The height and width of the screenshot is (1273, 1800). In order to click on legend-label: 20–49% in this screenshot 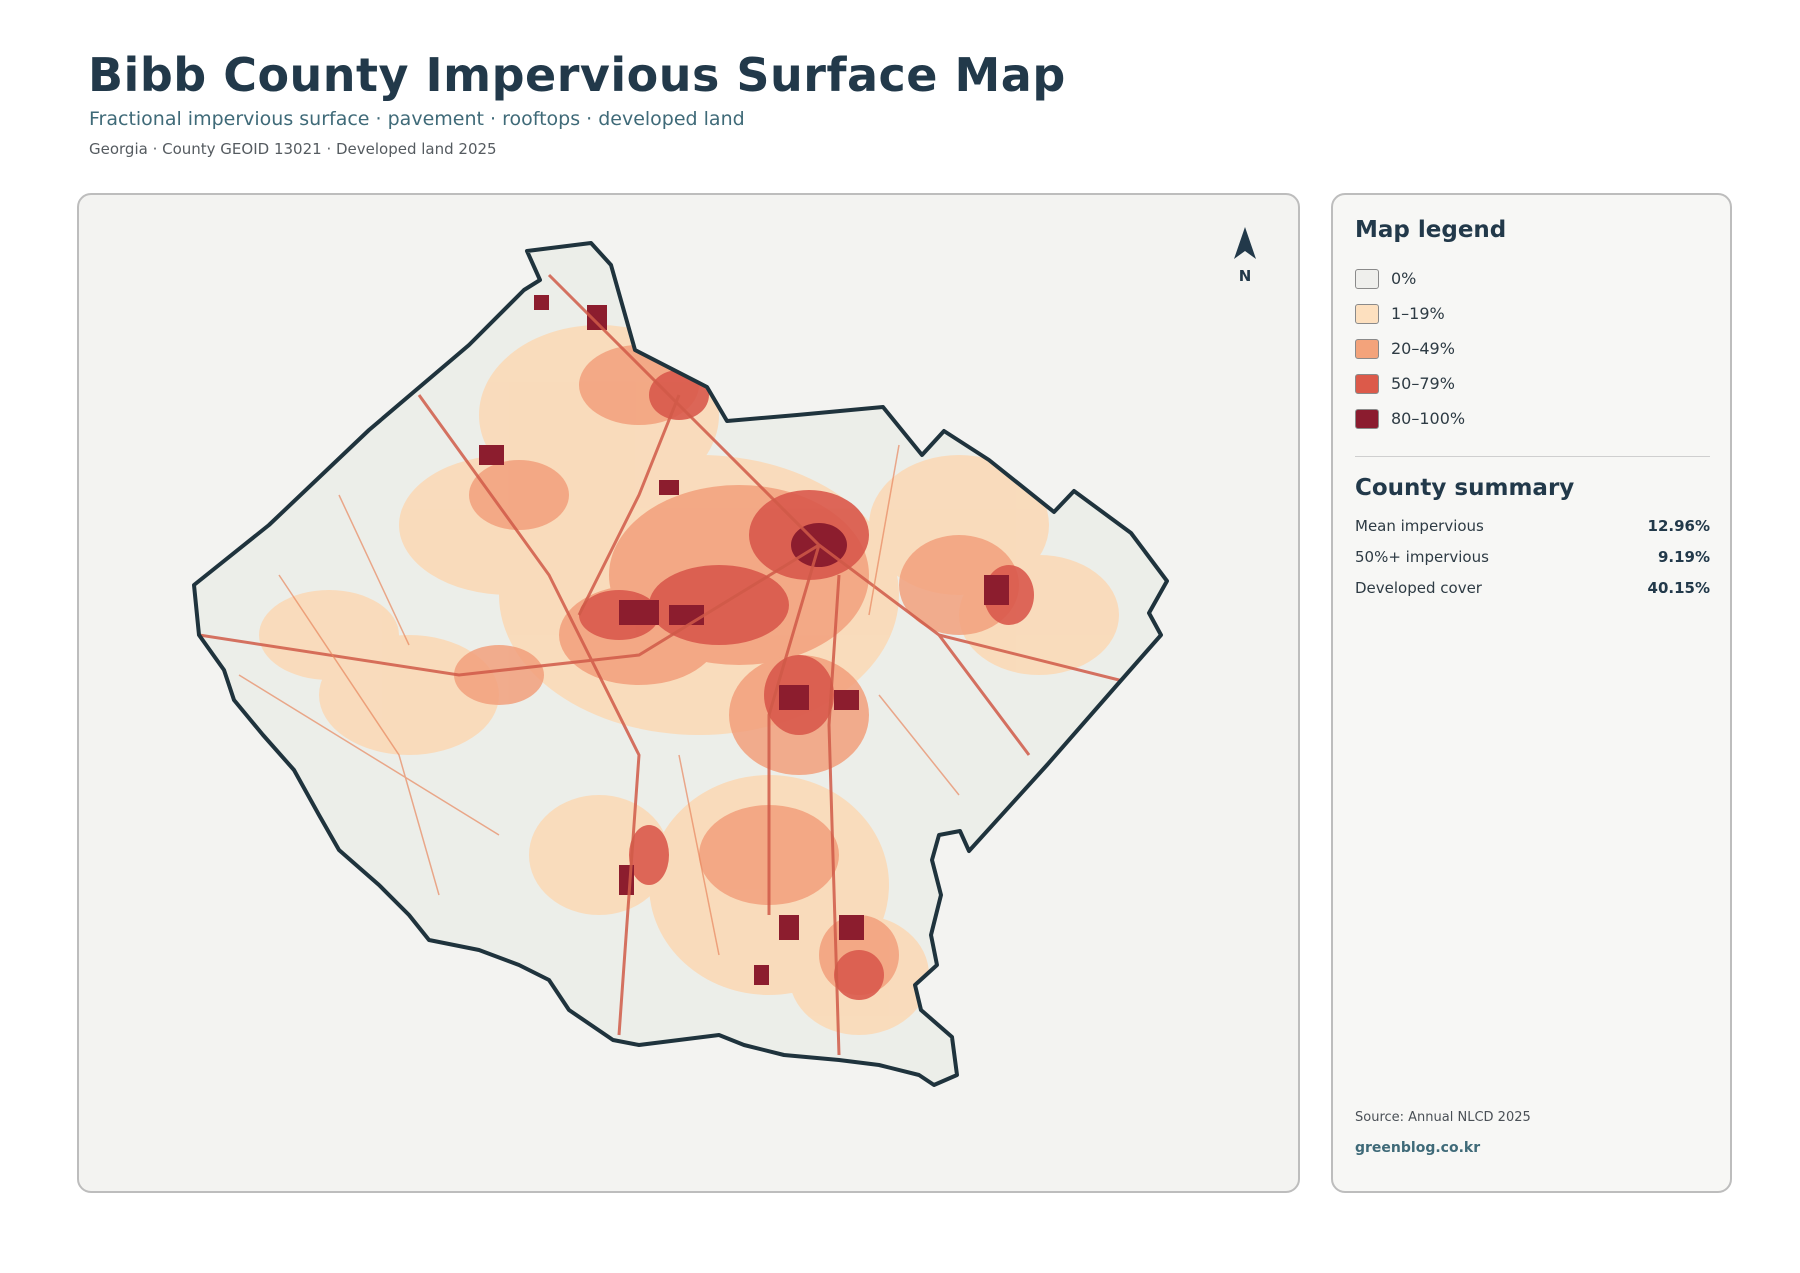, I will do `click(1423, 348)`.